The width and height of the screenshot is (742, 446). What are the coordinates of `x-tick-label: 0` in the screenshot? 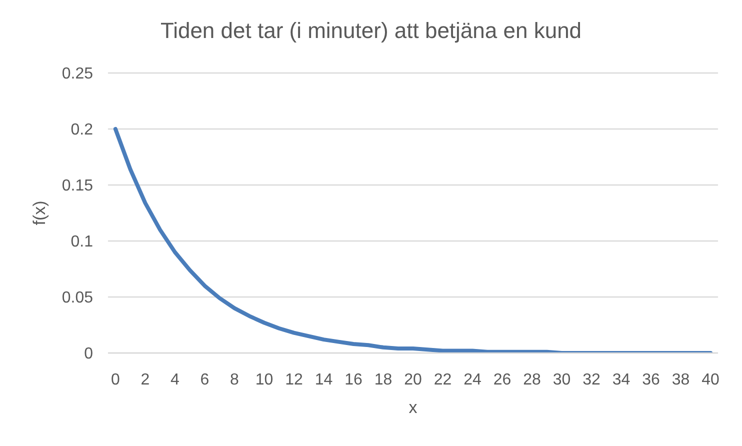 It's located at (115, 379).